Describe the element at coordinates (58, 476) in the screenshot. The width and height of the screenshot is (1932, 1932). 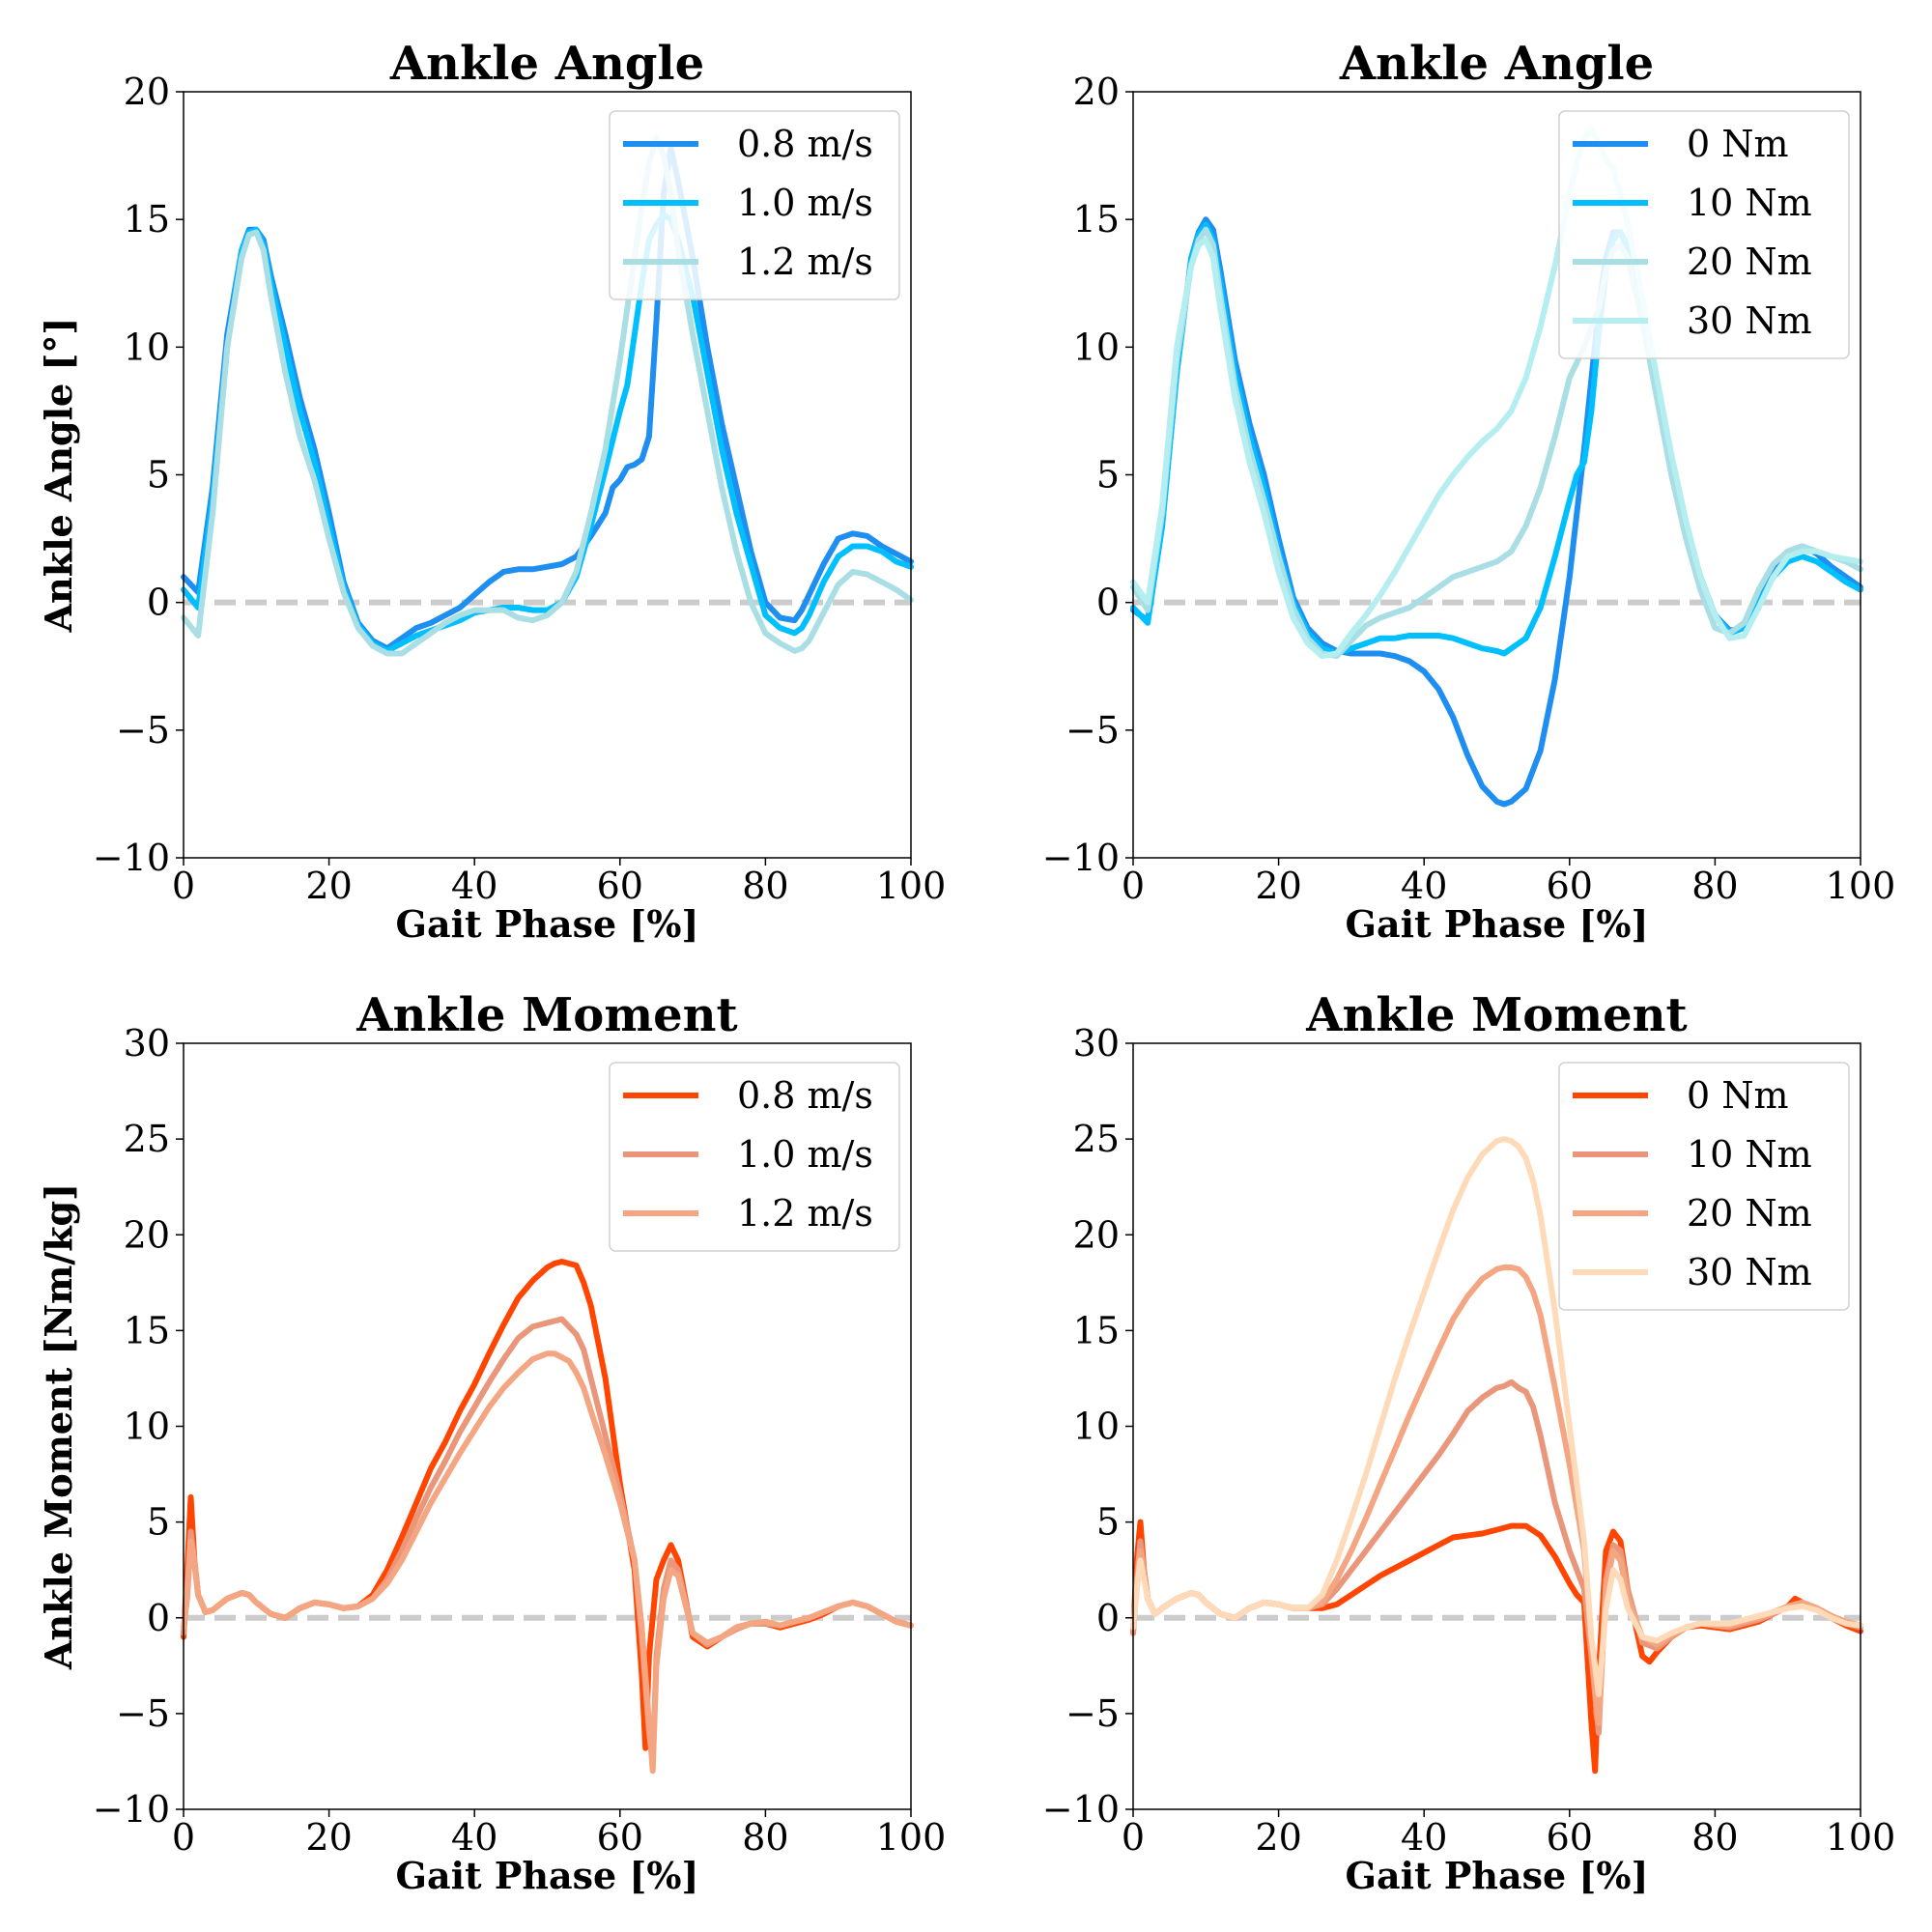
I see `y-axis-label: Ankle Angle [°]` at that location.